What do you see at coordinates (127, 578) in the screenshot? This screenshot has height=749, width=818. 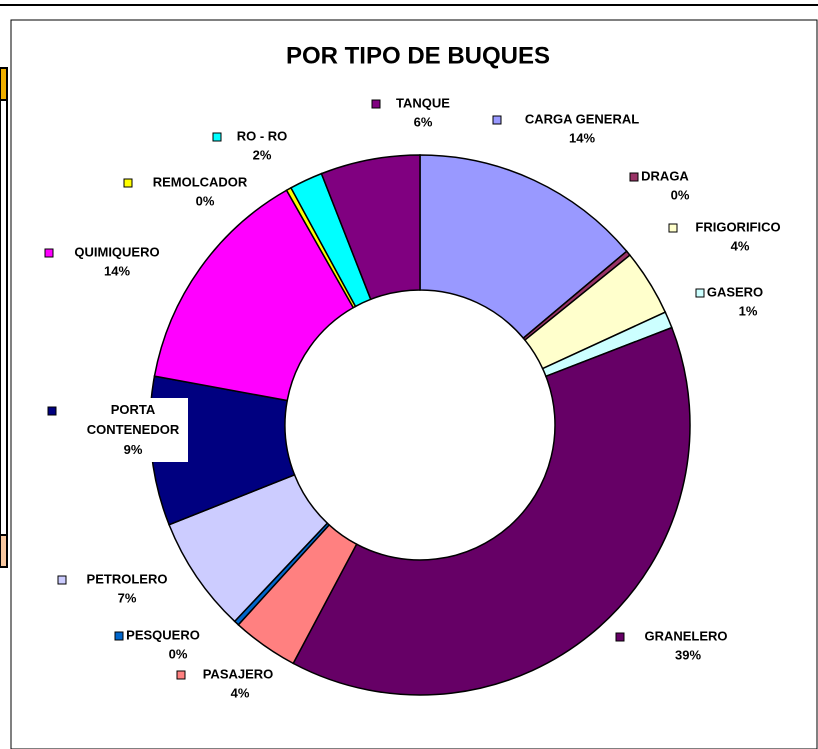 I see `category-label: PETROLERO` at bounding box center [127, 578].